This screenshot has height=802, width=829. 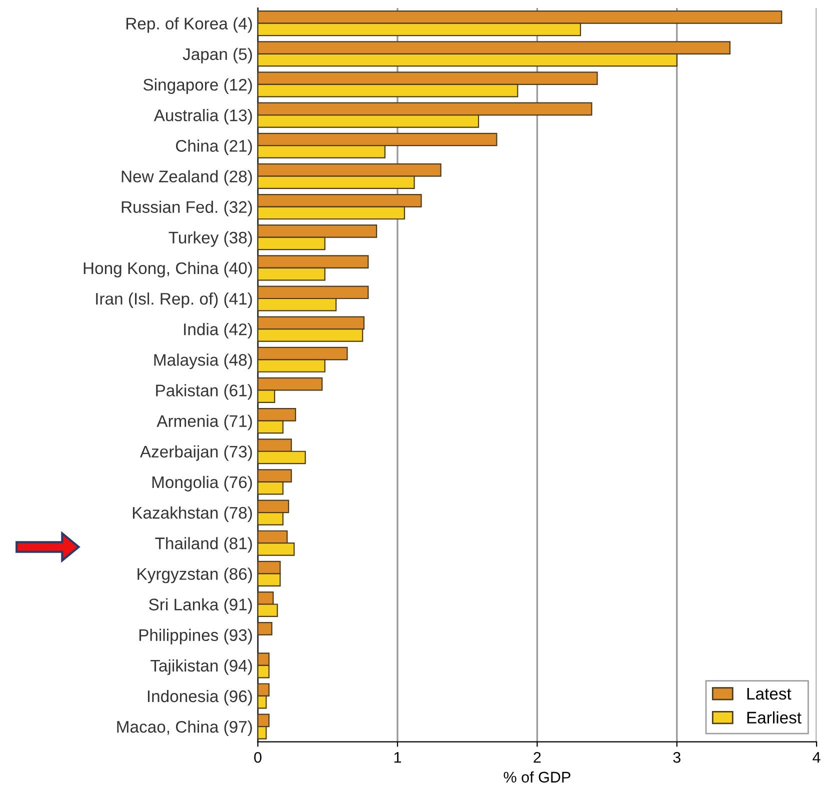 I want to click on y-tick-label: Armenia (71), so click(x=204, y=422).